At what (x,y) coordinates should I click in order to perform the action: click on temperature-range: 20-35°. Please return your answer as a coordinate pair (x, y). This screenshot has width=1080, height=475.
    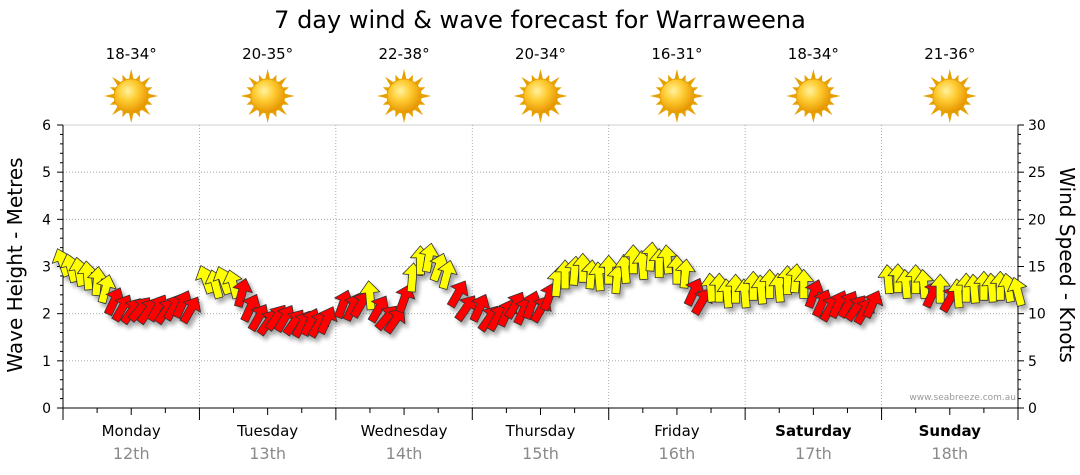
    Looking at the image, I should click on (267, 54).